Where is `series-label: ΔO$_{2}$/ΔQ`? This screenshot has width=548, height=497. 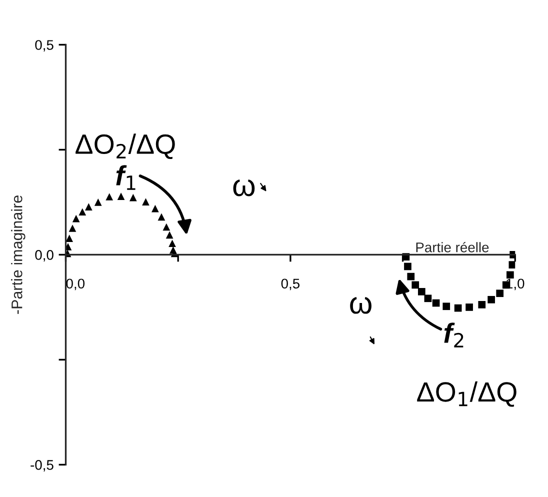 series-label: ΔO$_{2}$/ΔQ is located at coordinates (125, 147).